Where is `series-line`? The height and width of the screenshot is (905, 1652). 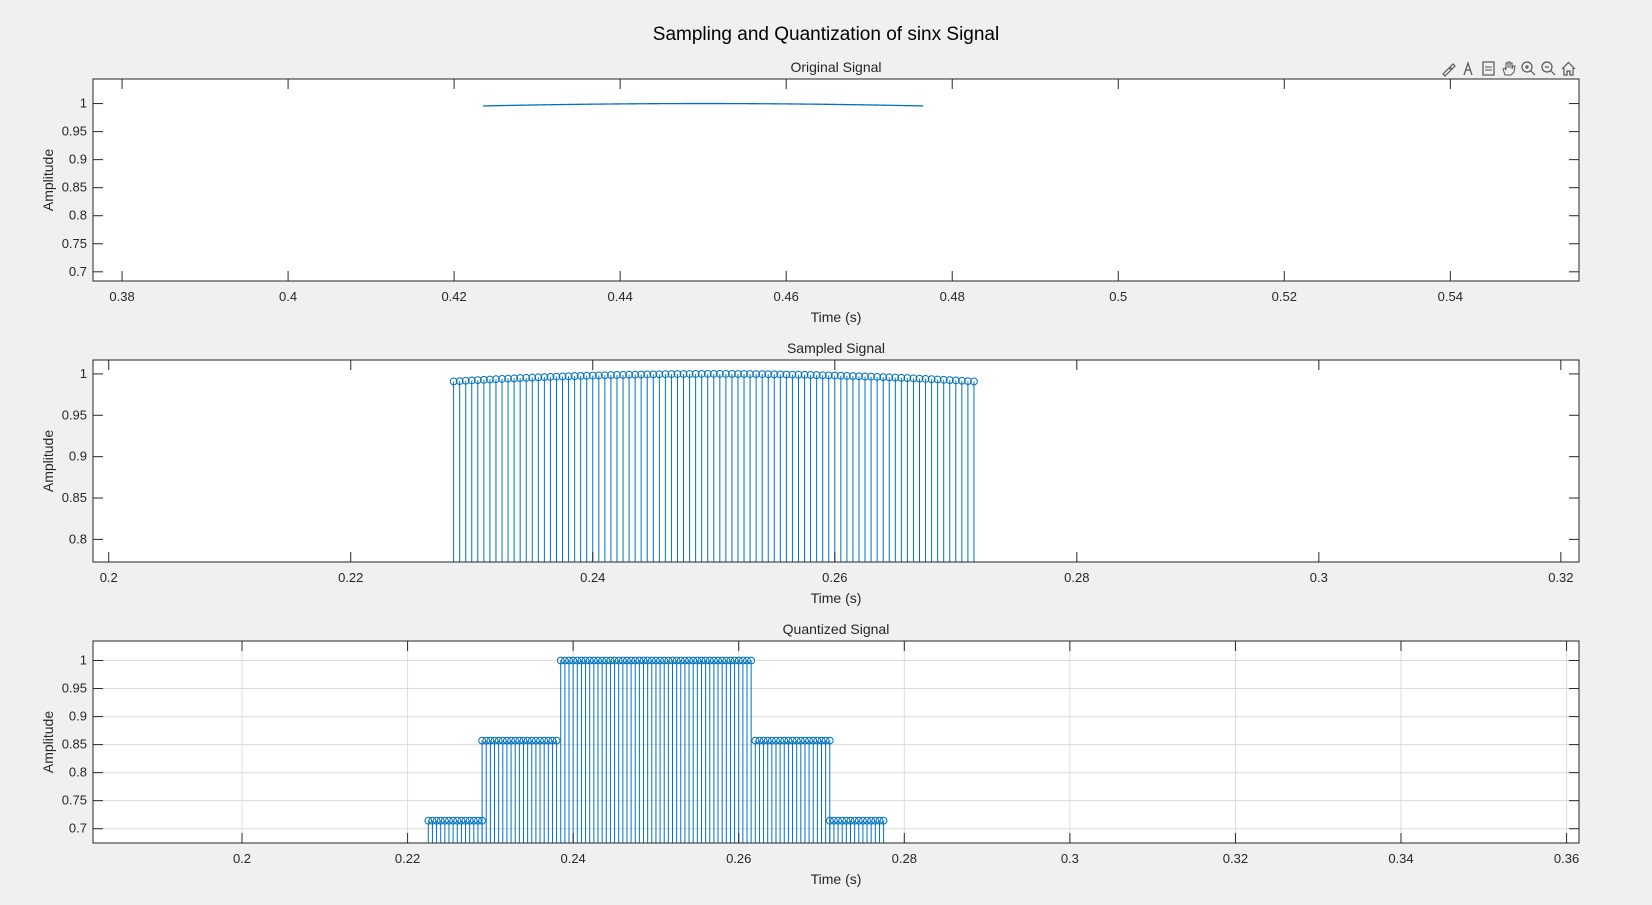 series-line is located at coordinates (703, 104).